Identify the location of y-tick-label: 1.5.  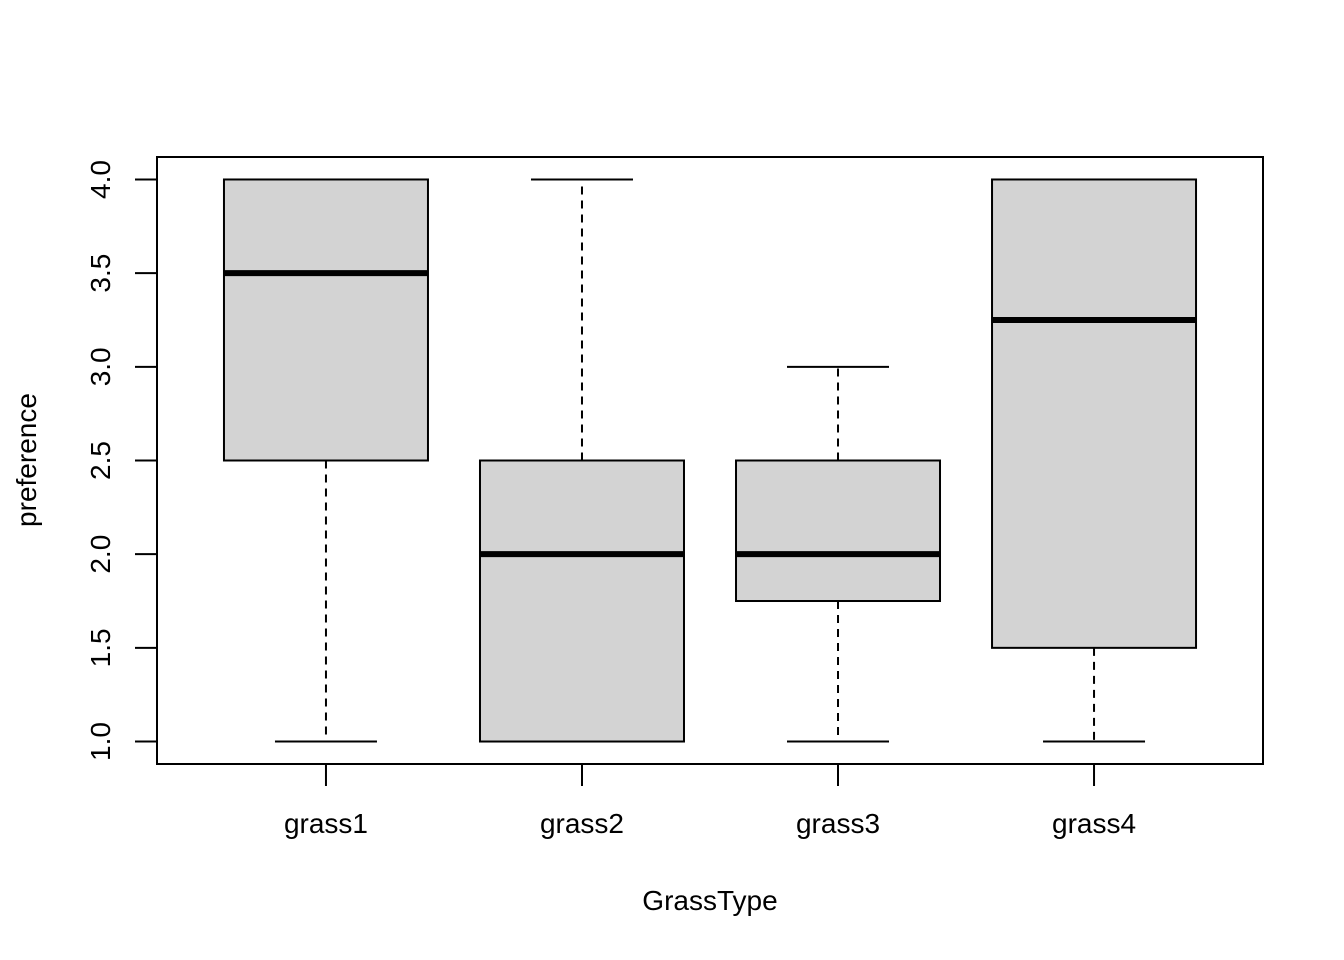
(100, 647).